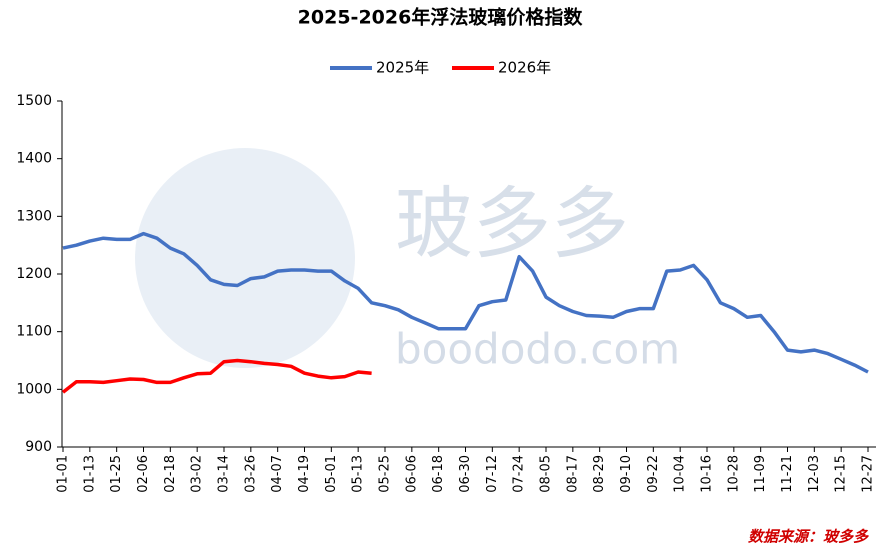 The image size is (881, 551). I want to click on x-tick-label: 09-10, so click(626, 474).